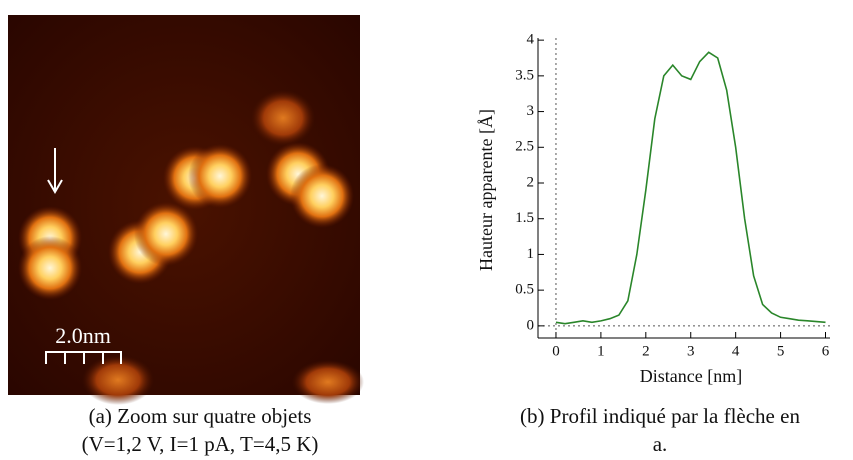 The height and width of the screenshot is (460, 853). I want to click on y-tick-label: 0.5, so click(524, 290).